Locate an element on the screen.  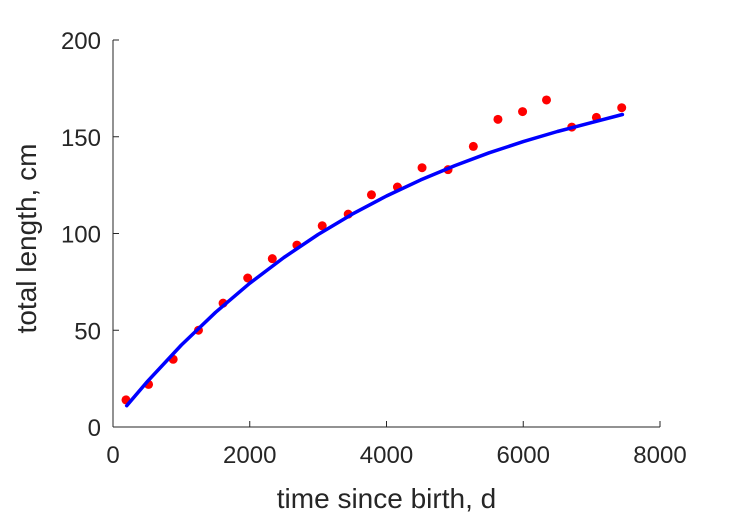
x-tick-label: 6000 is located at coordinates (523, 455).